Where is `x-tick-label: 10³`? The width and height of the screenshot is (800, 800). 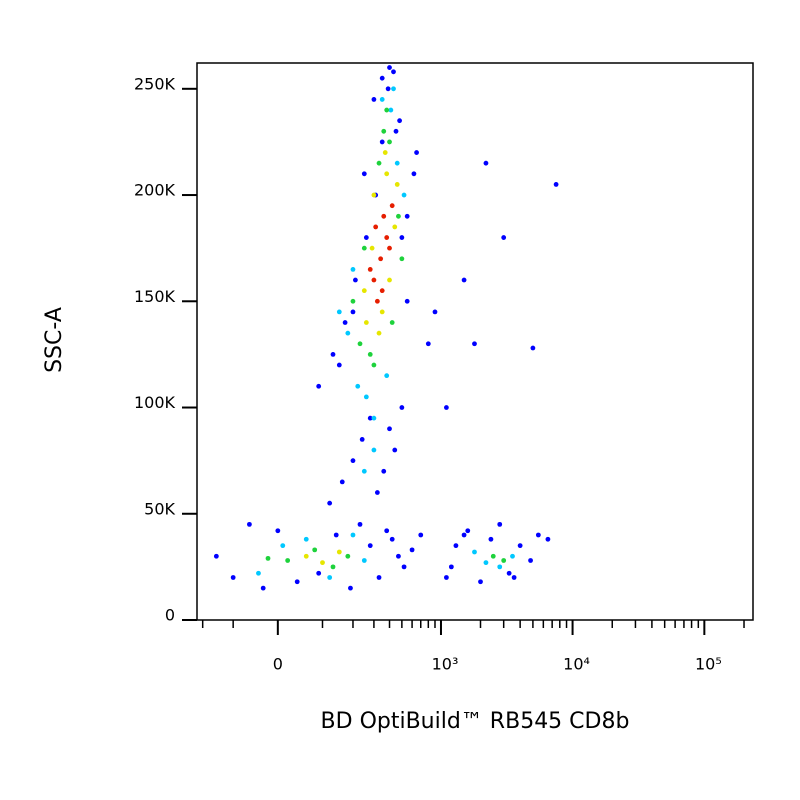
x-tick-label: 10³ is located at coordinates (445, 664).